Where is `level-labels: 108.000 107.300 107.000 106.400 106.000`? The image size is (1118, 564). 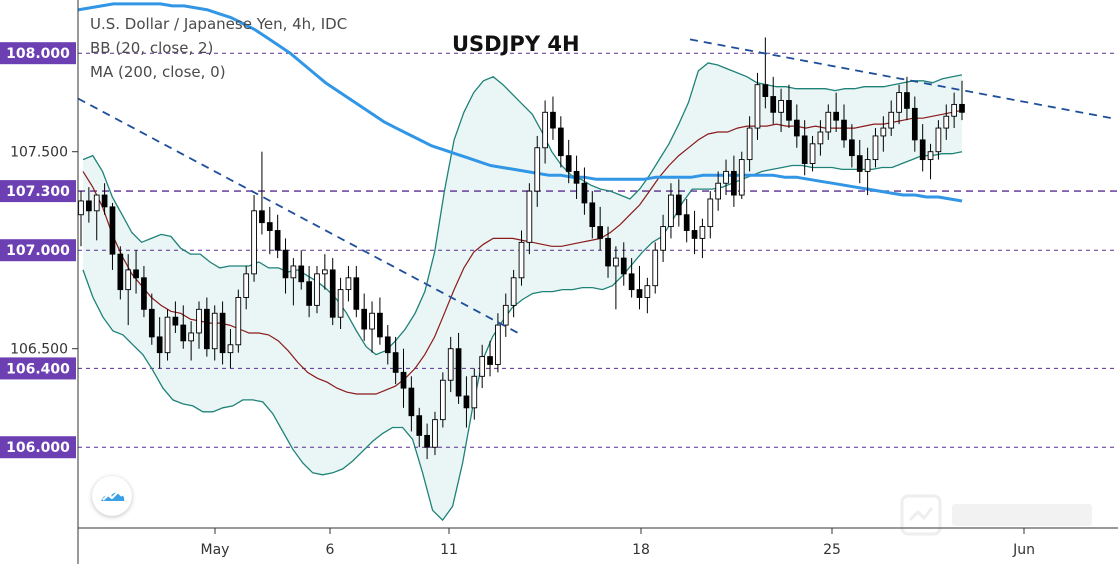 level-labels: 108.000 107.300 107.000 106.400 106.000 is located at coordinates (38, 250).